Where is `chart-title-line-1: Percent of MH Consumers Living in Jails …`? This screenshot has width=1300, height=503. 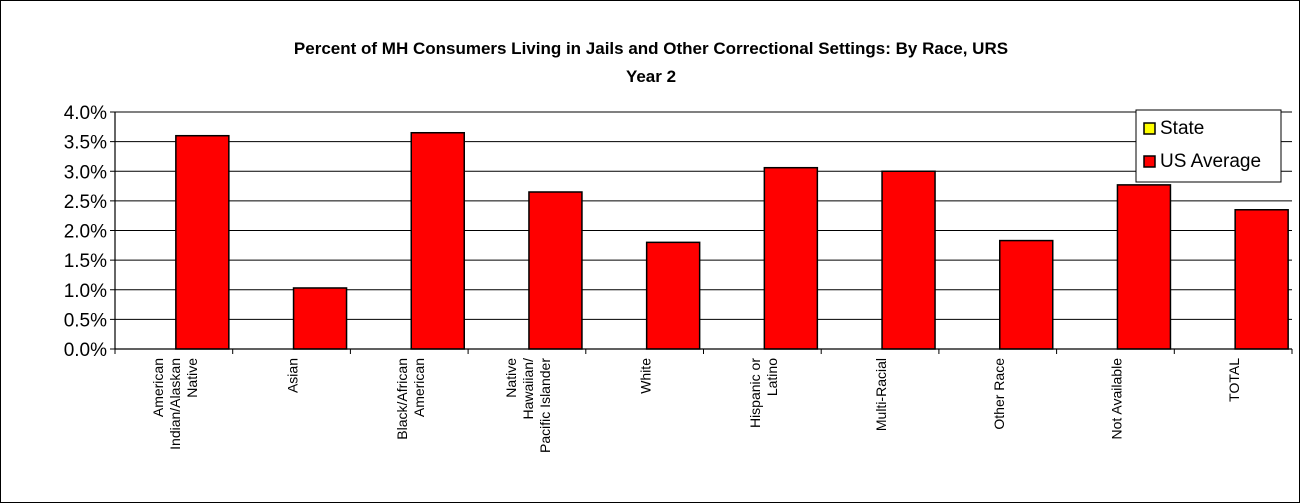 chart-title-line-1: Percent of MH Consumers Living in Jails … is located at coordinates (651, 48).